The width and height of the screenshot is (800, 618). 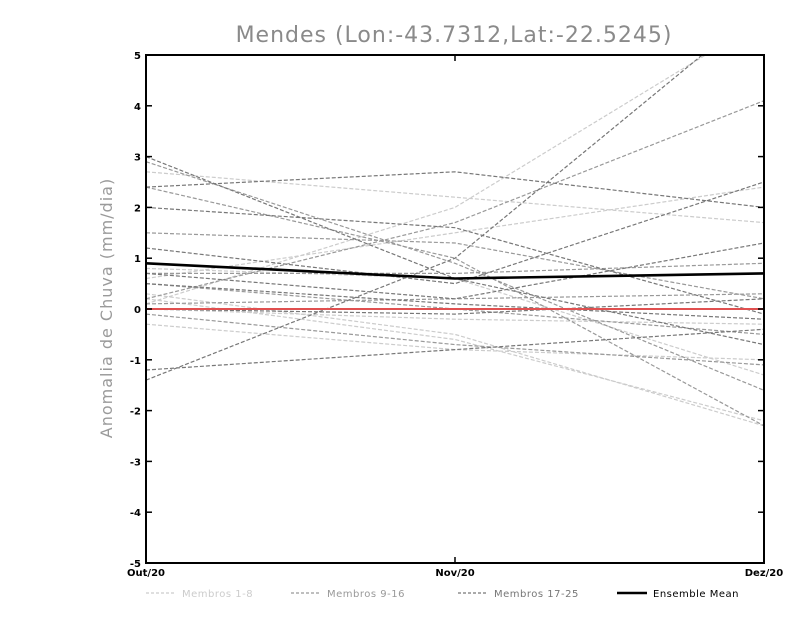 I want to click on y-tick-label: -5, so click(x=135, y=564).